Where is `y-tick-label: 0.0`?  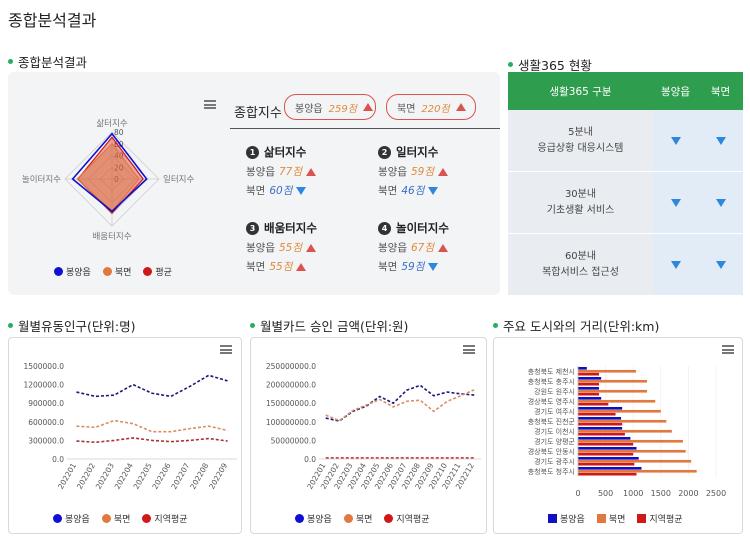
y-tick-label: 0.0 is located at coordinates (58, 459).